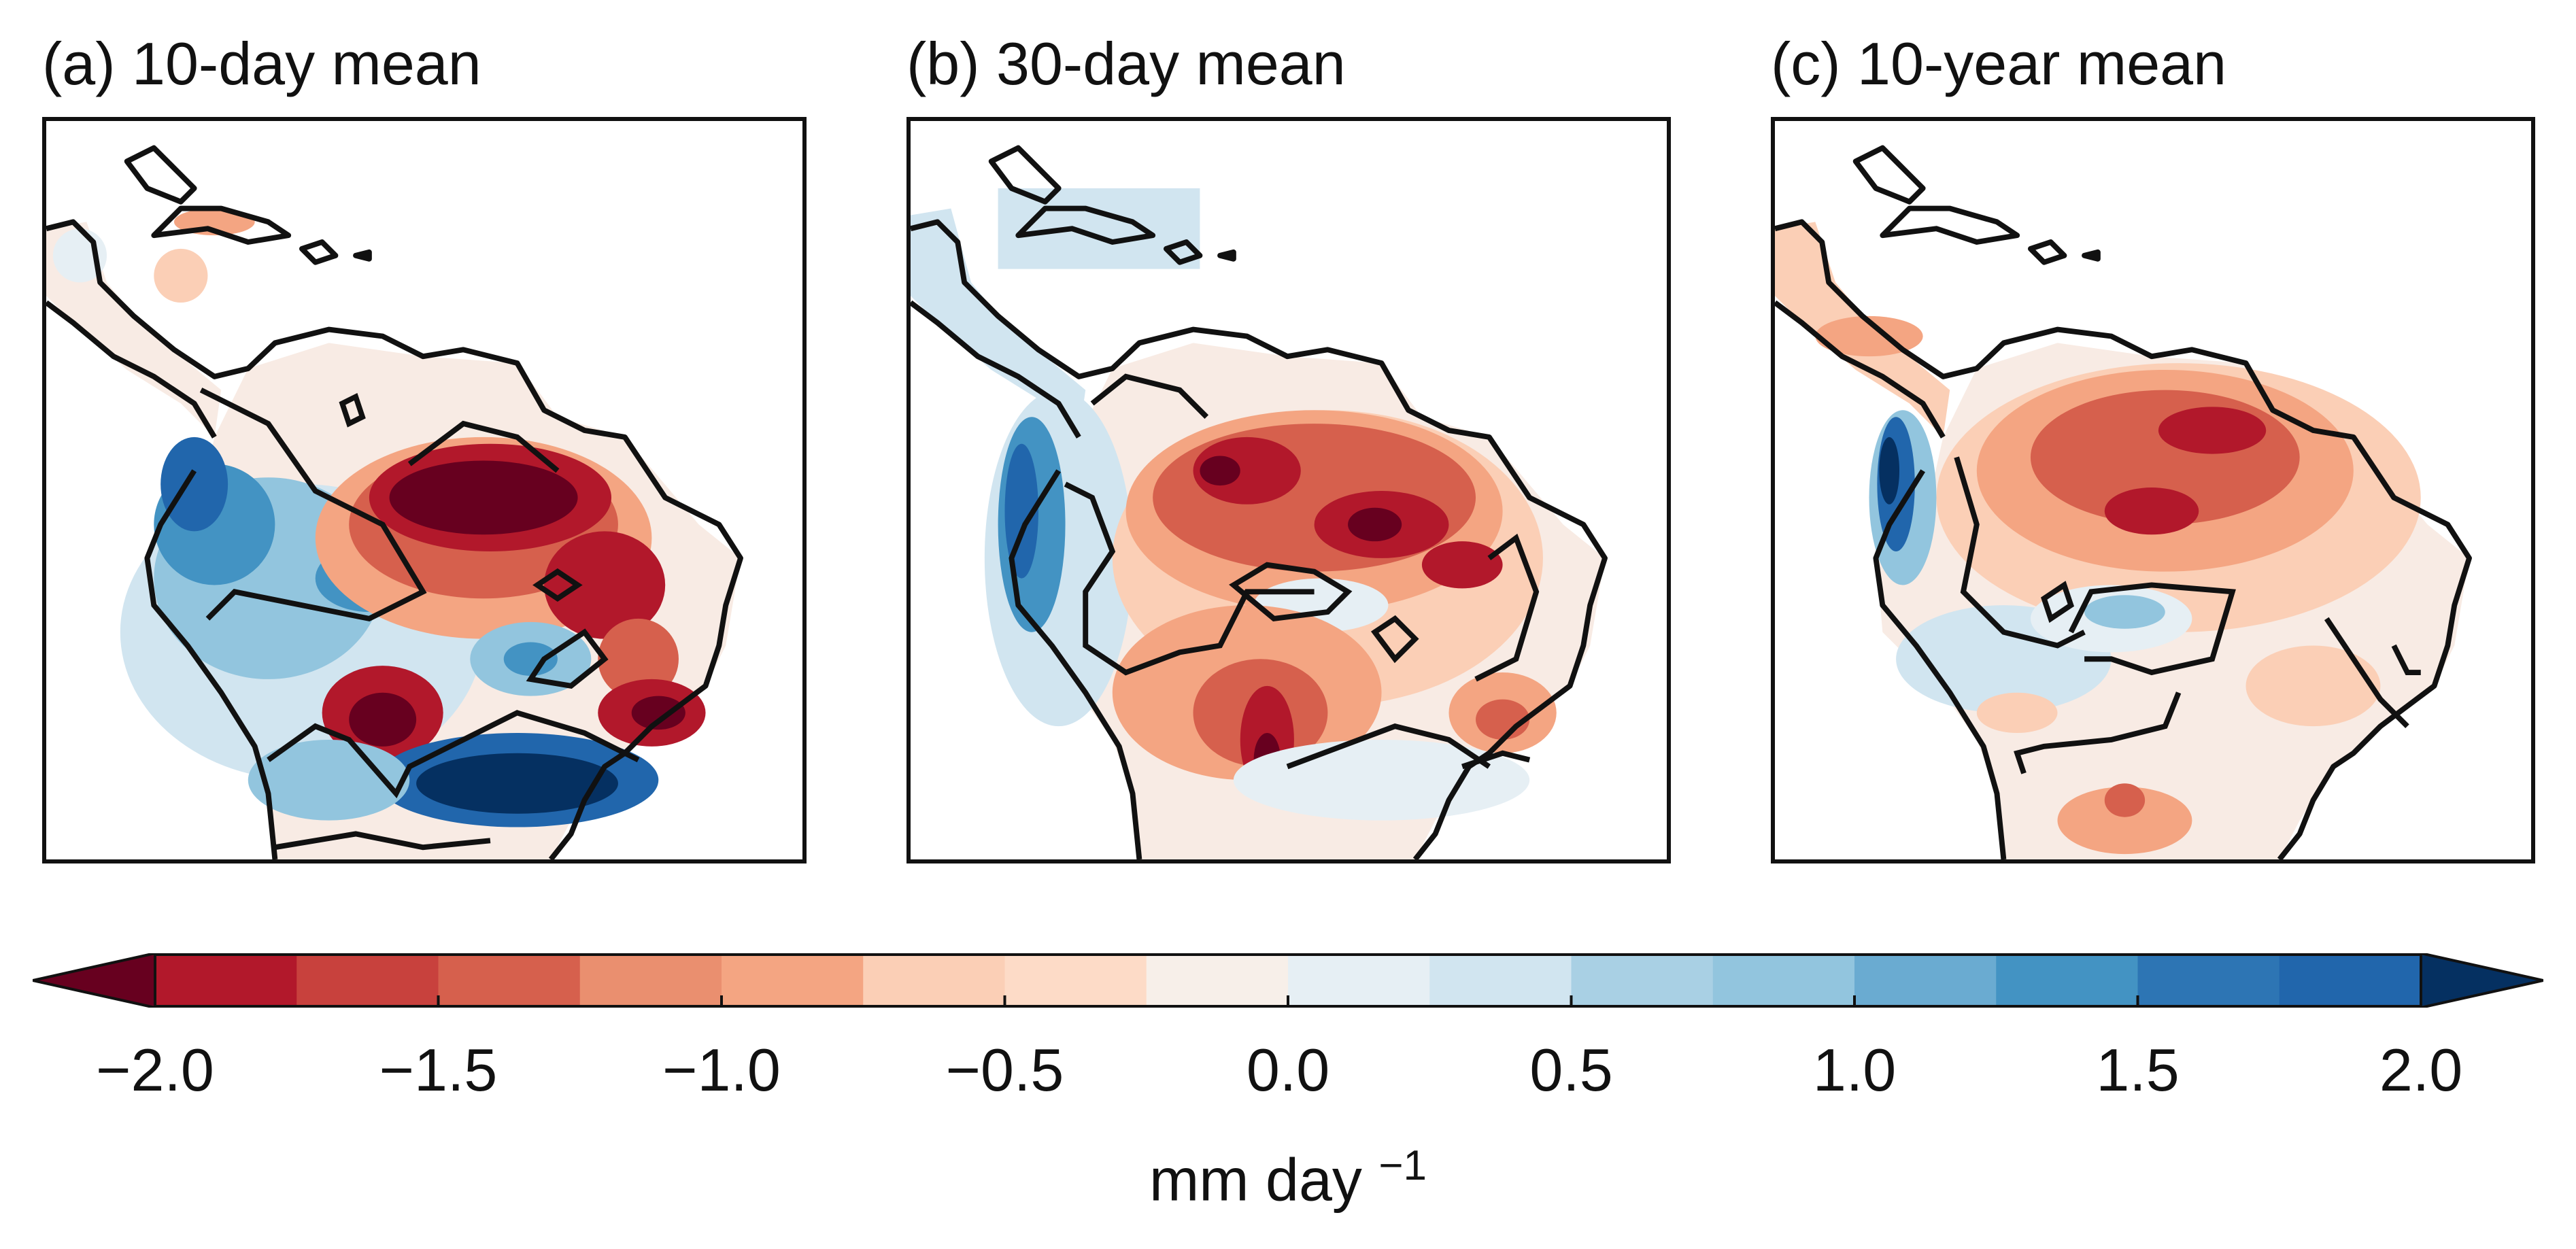  I want to click on precip-anomaly-field-c, so click(2122, 540).